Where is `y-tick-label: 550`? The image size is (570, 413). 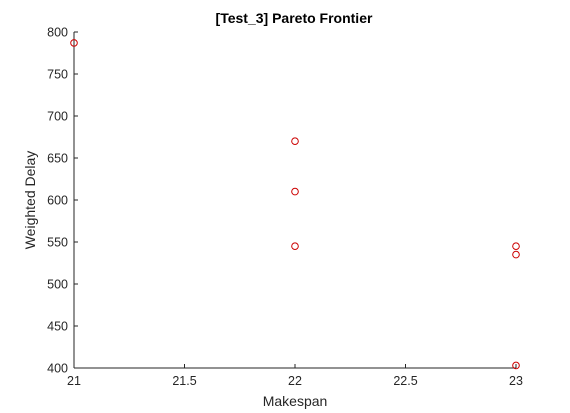
y-tick-label: 550 is located at coordinates (57, 243).